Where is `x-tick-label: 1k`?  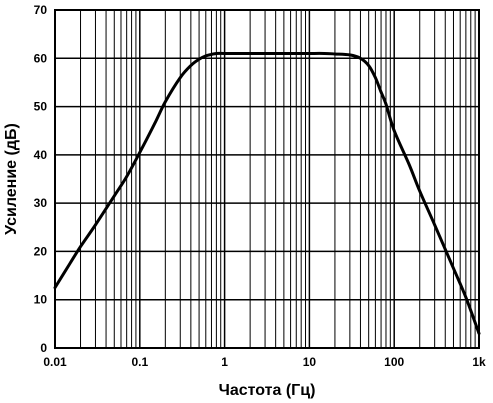
x-tick-label: 1k is located at coordinates (479, 362).